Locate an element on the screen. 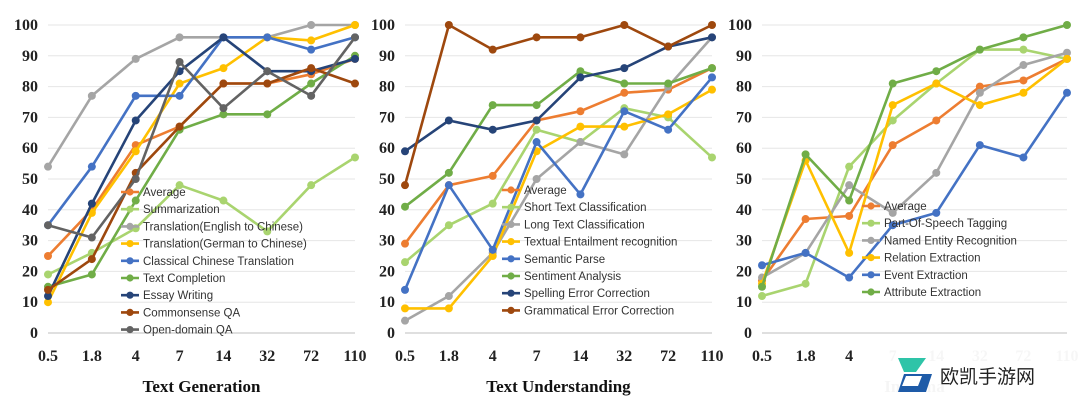 This screenshot has width=1080, height=400. y-tick-label: 50 is located at coordinates (30, 179).